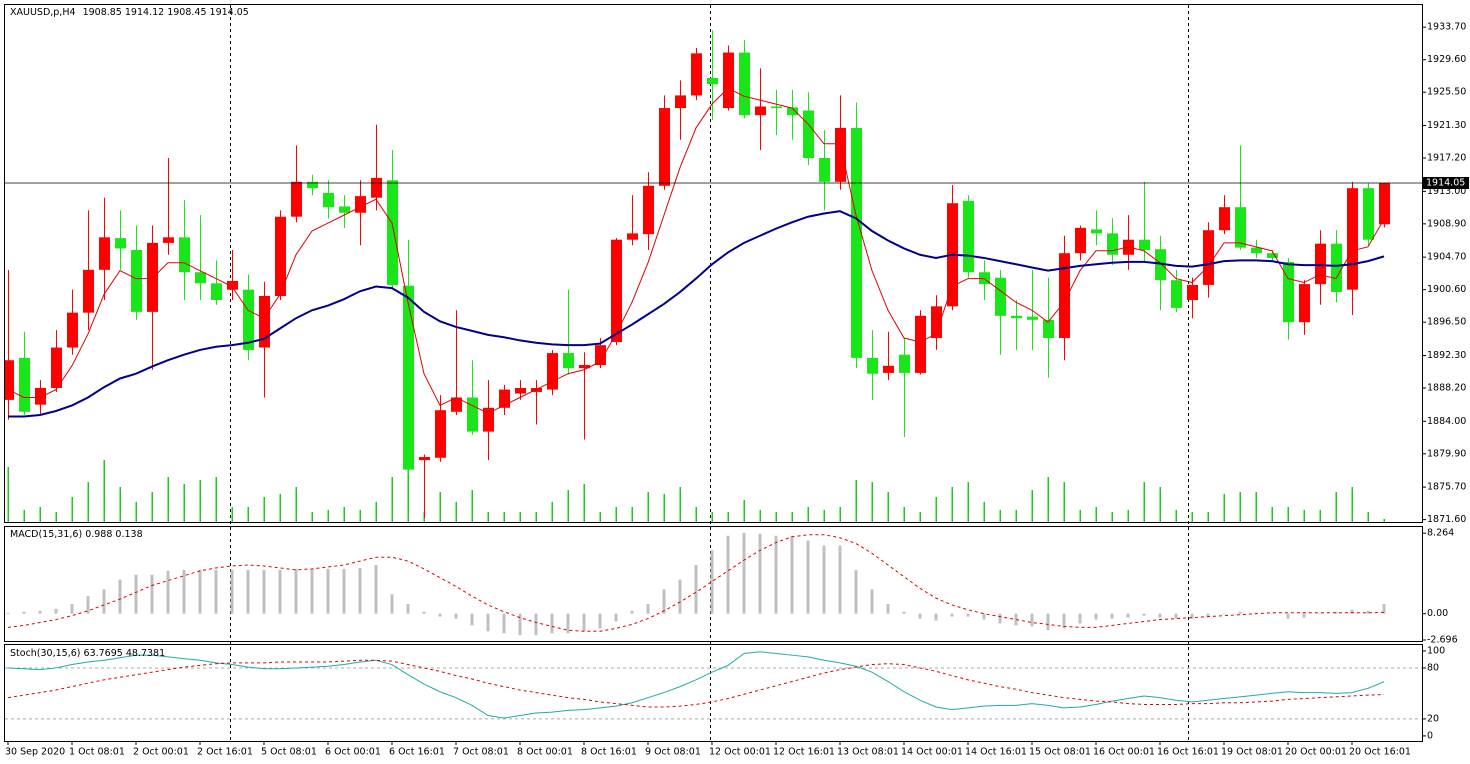  I want to click on macd-plot, so click(696, 584).